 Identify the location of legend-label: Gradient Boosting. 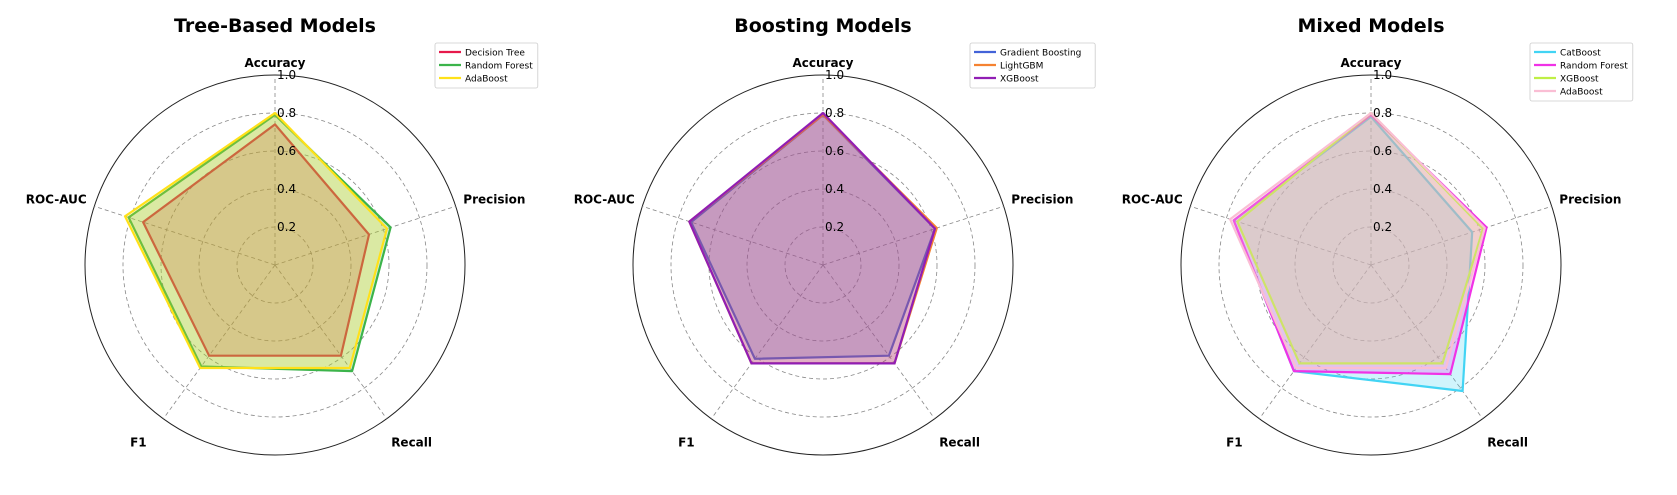
(1040, 54).